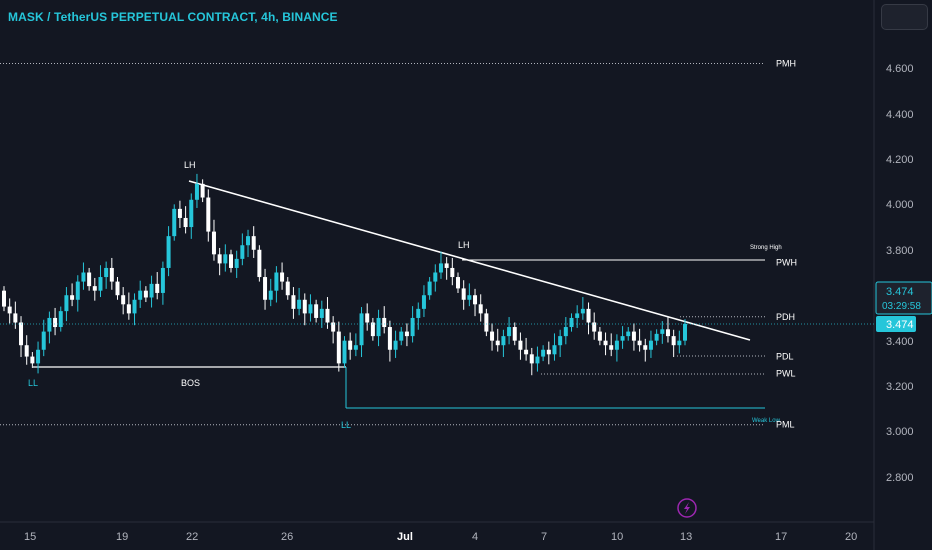 This screenshot has width=932, height=550. Describe the element at coordinates (900, 205) in the screenshot. I see `price-tick: 4.000` at that location.